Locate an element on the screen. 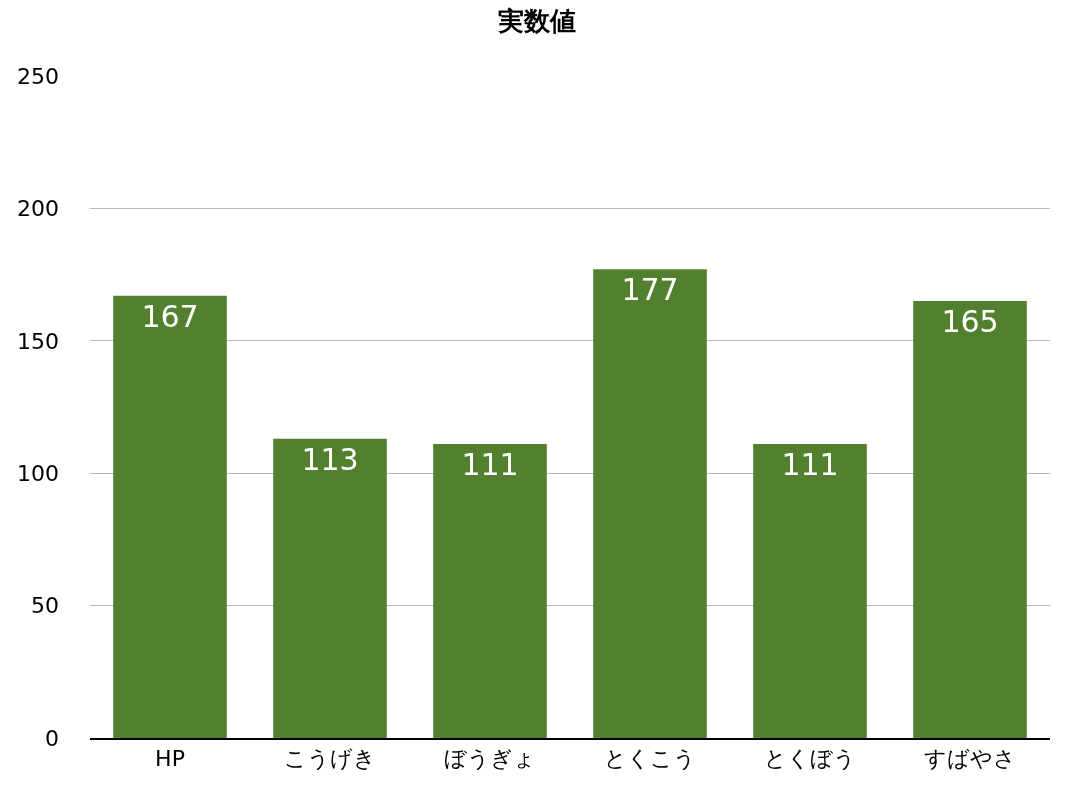 Image resolution: width=1074 pixels, height=796 pixels. y-tick-label: 50 is located at coordinates (45, 606).